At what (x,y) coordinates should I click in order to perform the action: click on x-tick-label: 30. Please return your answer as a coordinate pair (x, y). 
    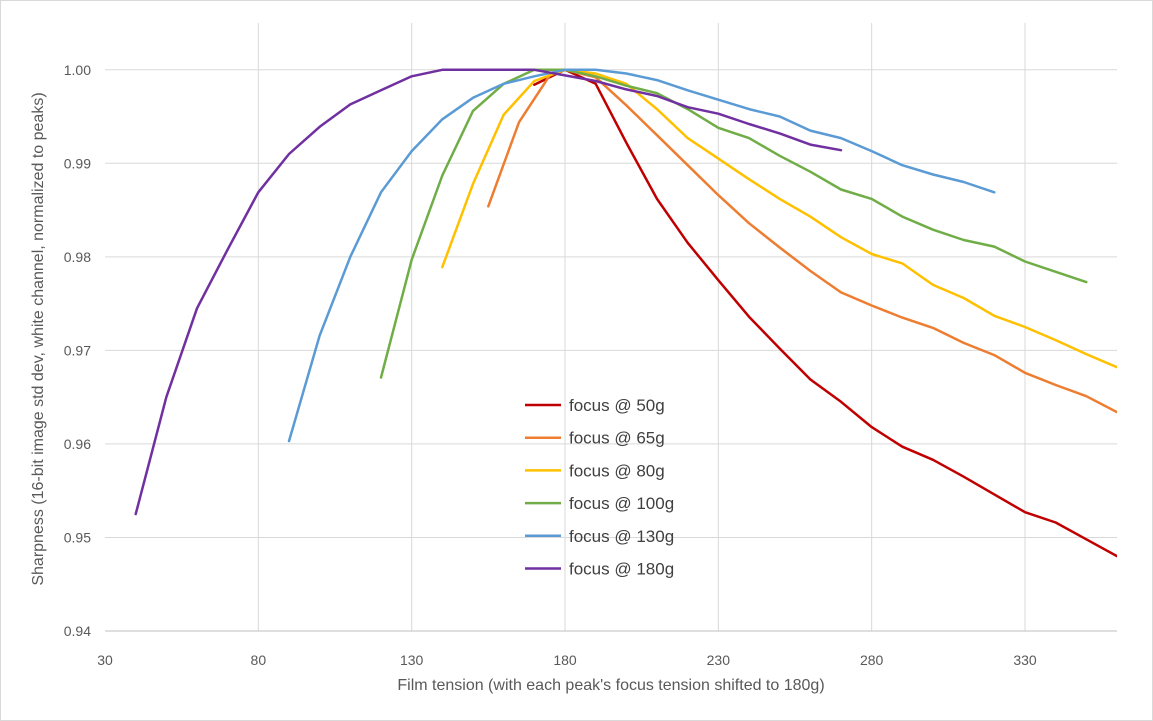
    Looking at the image, I should click on (105, 660).